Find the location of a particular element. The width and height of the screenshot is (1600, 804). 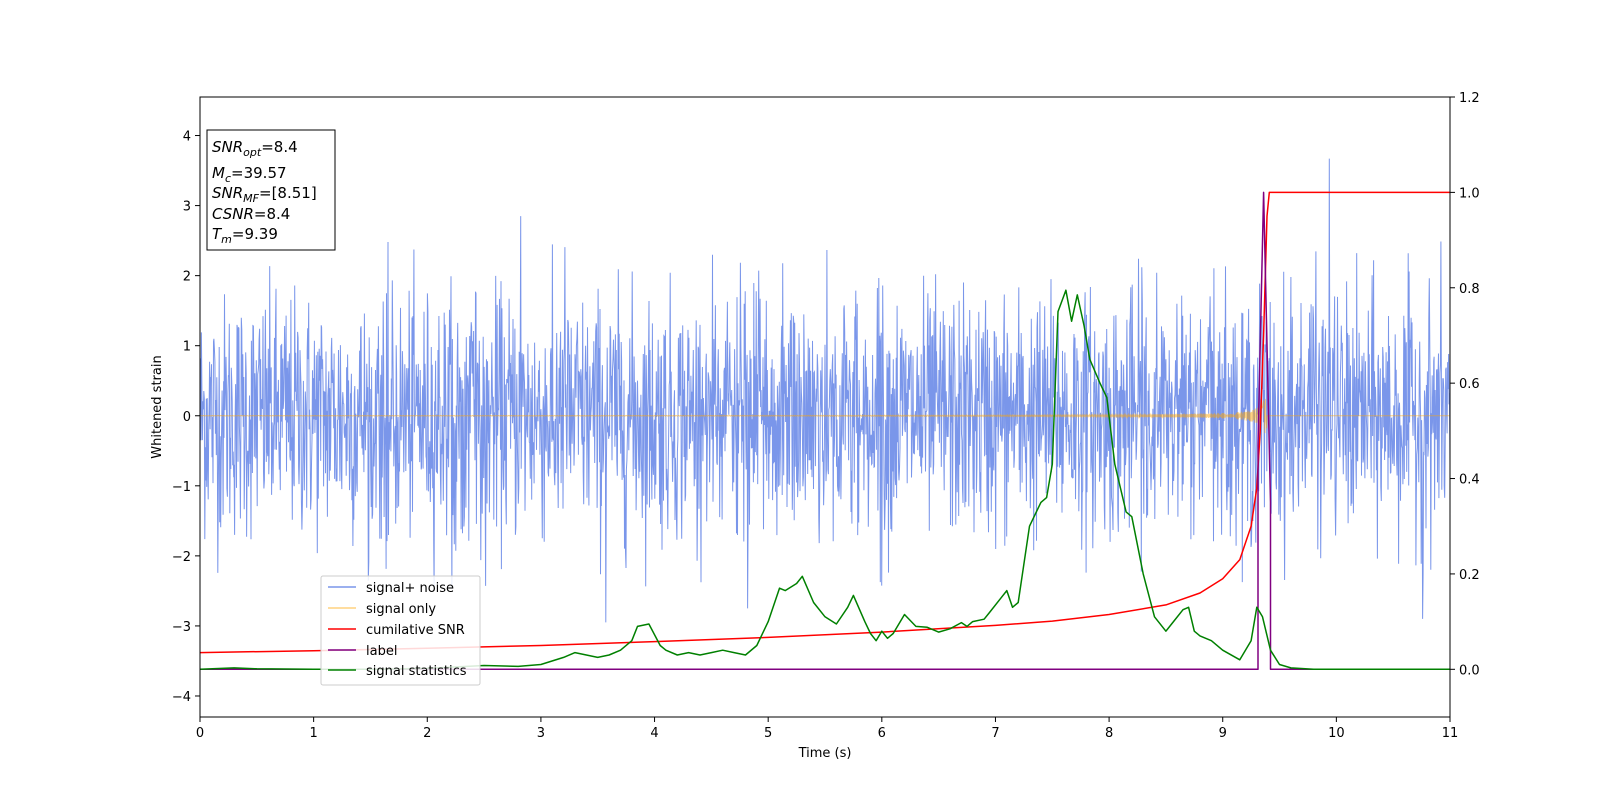

y-right-tick-label-2: 0.4 is located at coordinates (1469, 480).